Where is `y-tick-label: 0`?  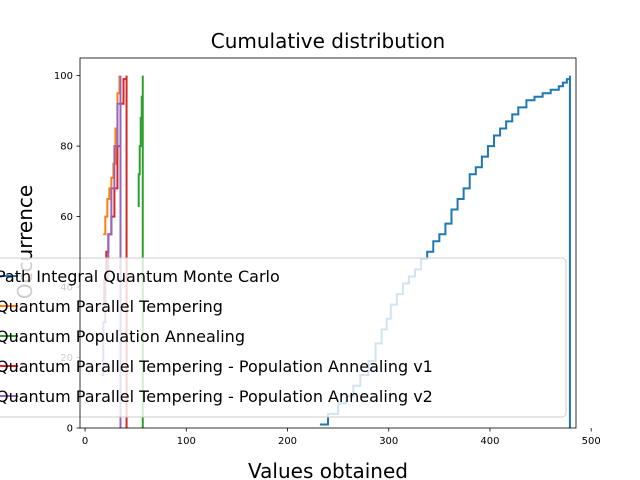 y-tick-label: 0 is located at coordinates (70, 429).